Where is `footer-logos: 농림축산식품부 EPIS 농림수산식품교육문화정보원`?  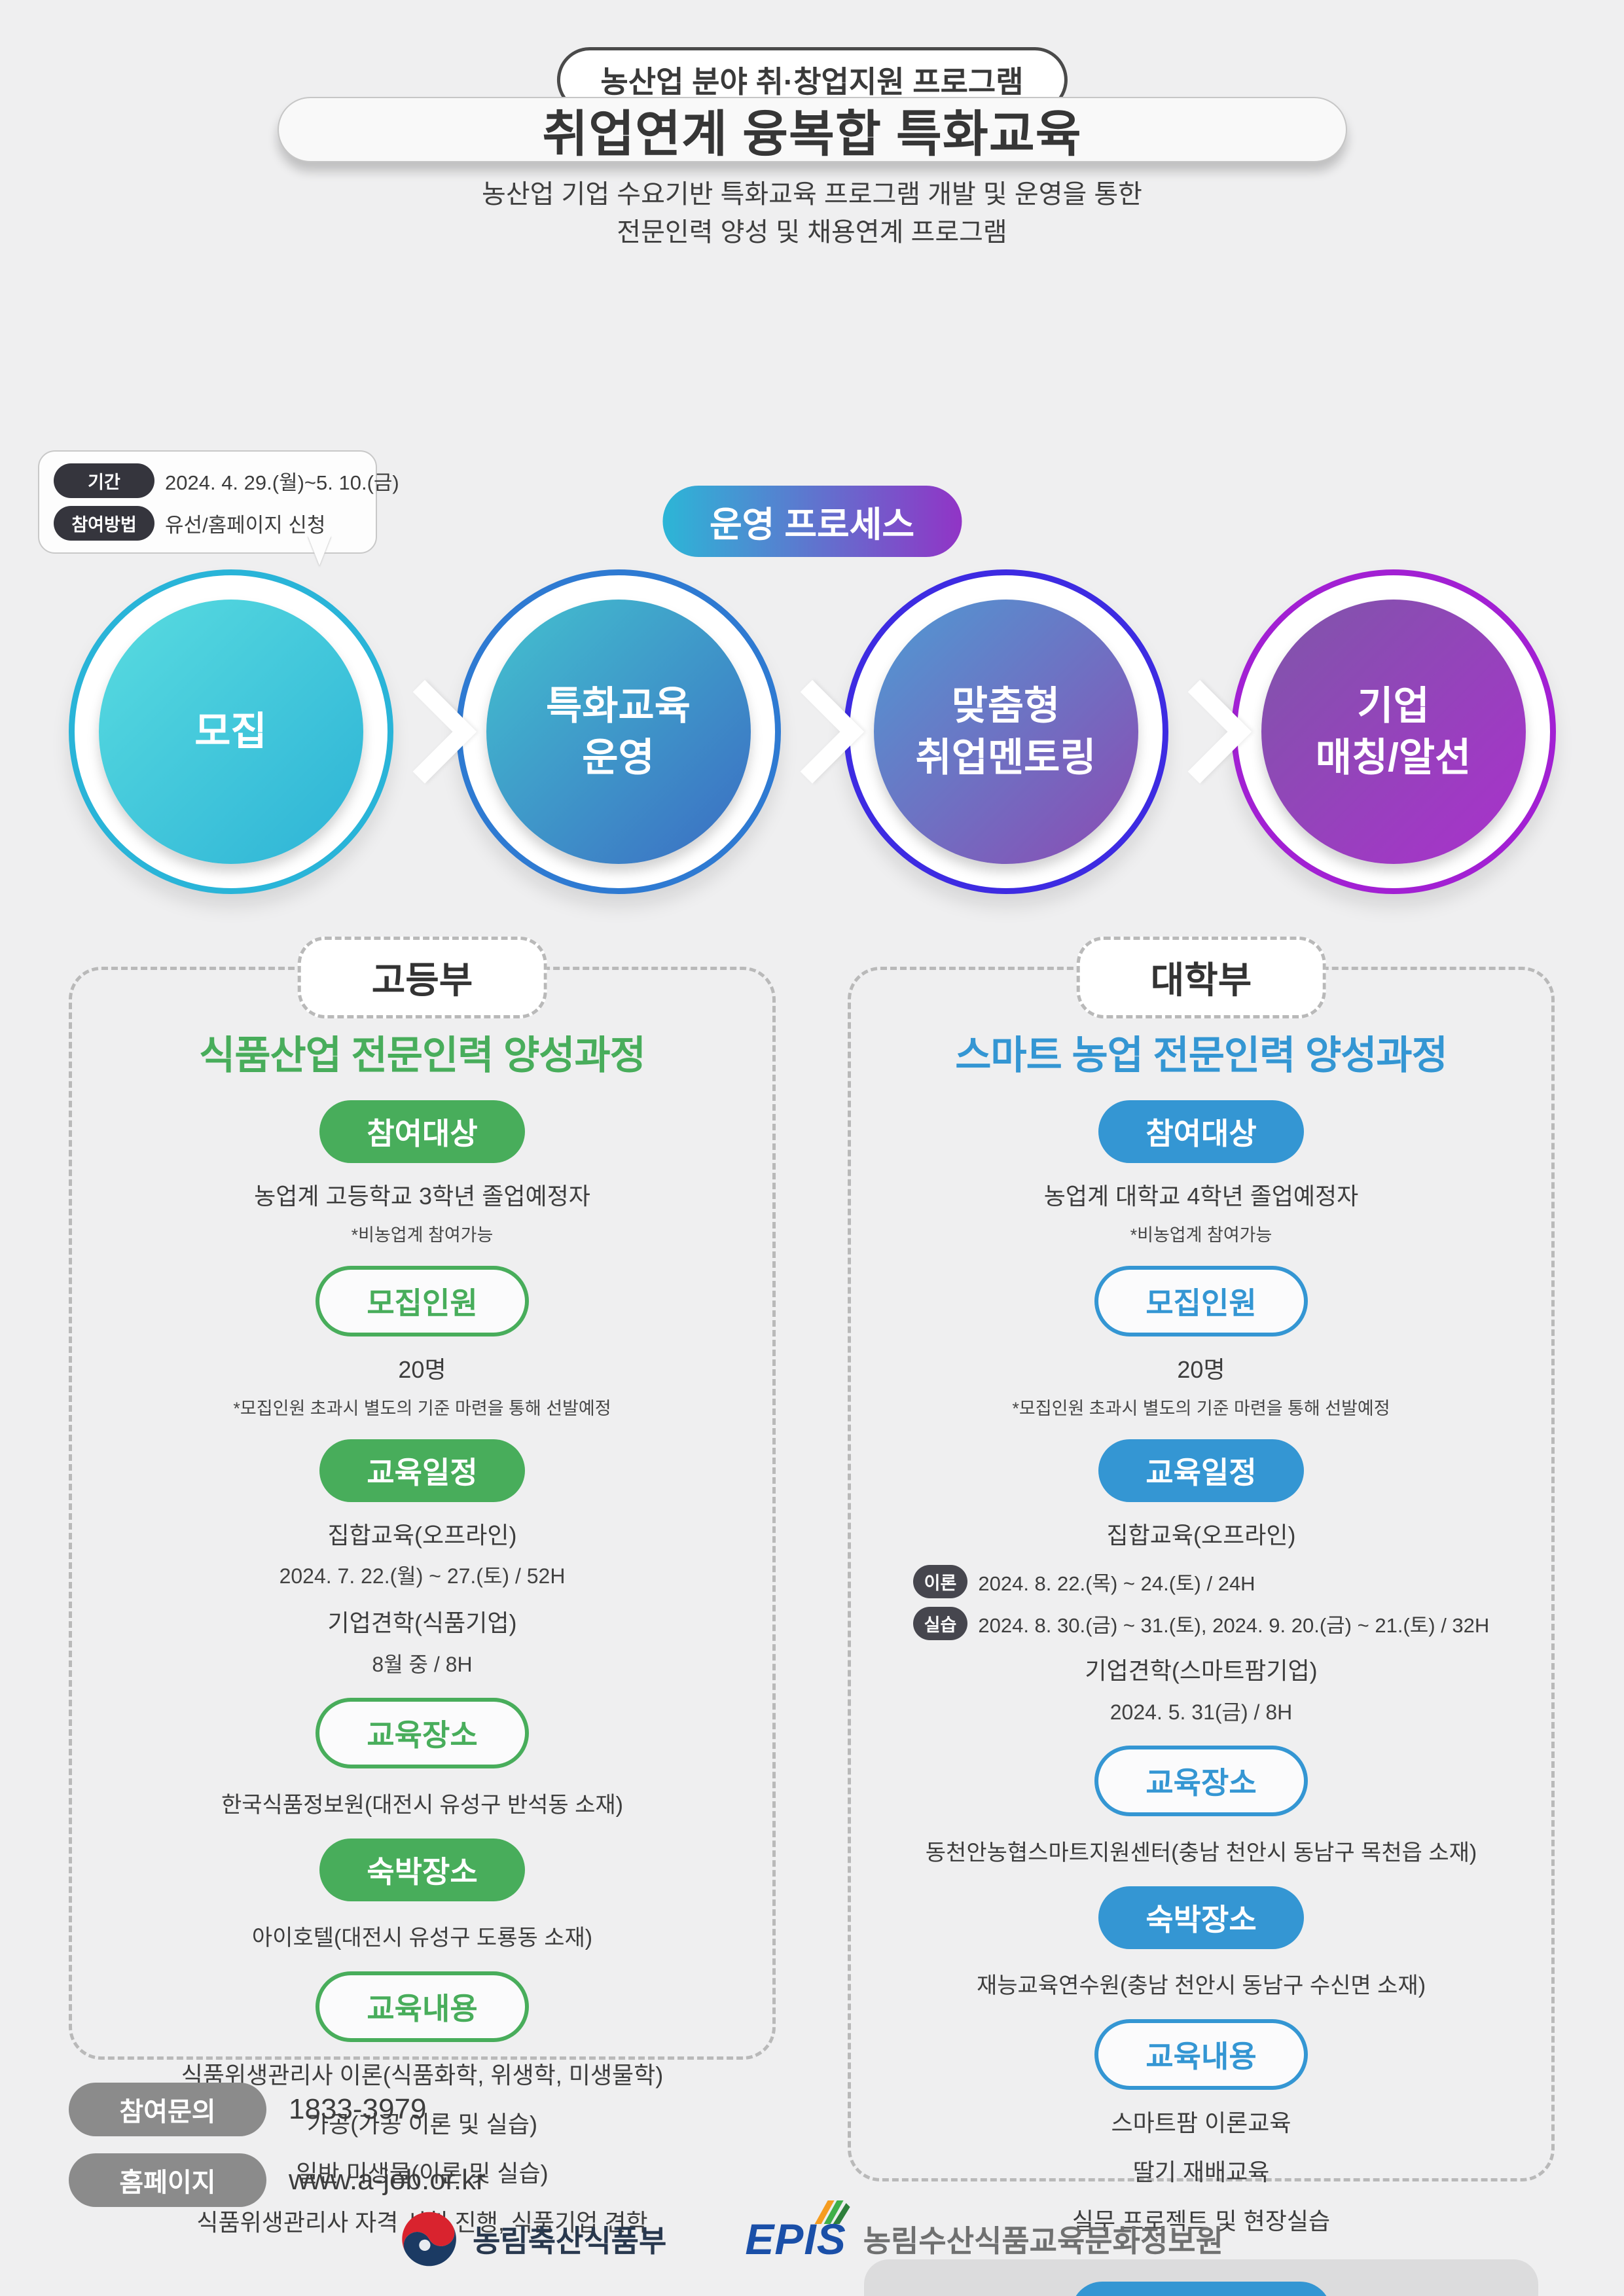 footer-logos: 농림축산식품부 EPIS 농림수산식품교육문화정보원 is located at coordinates (812, 2233).